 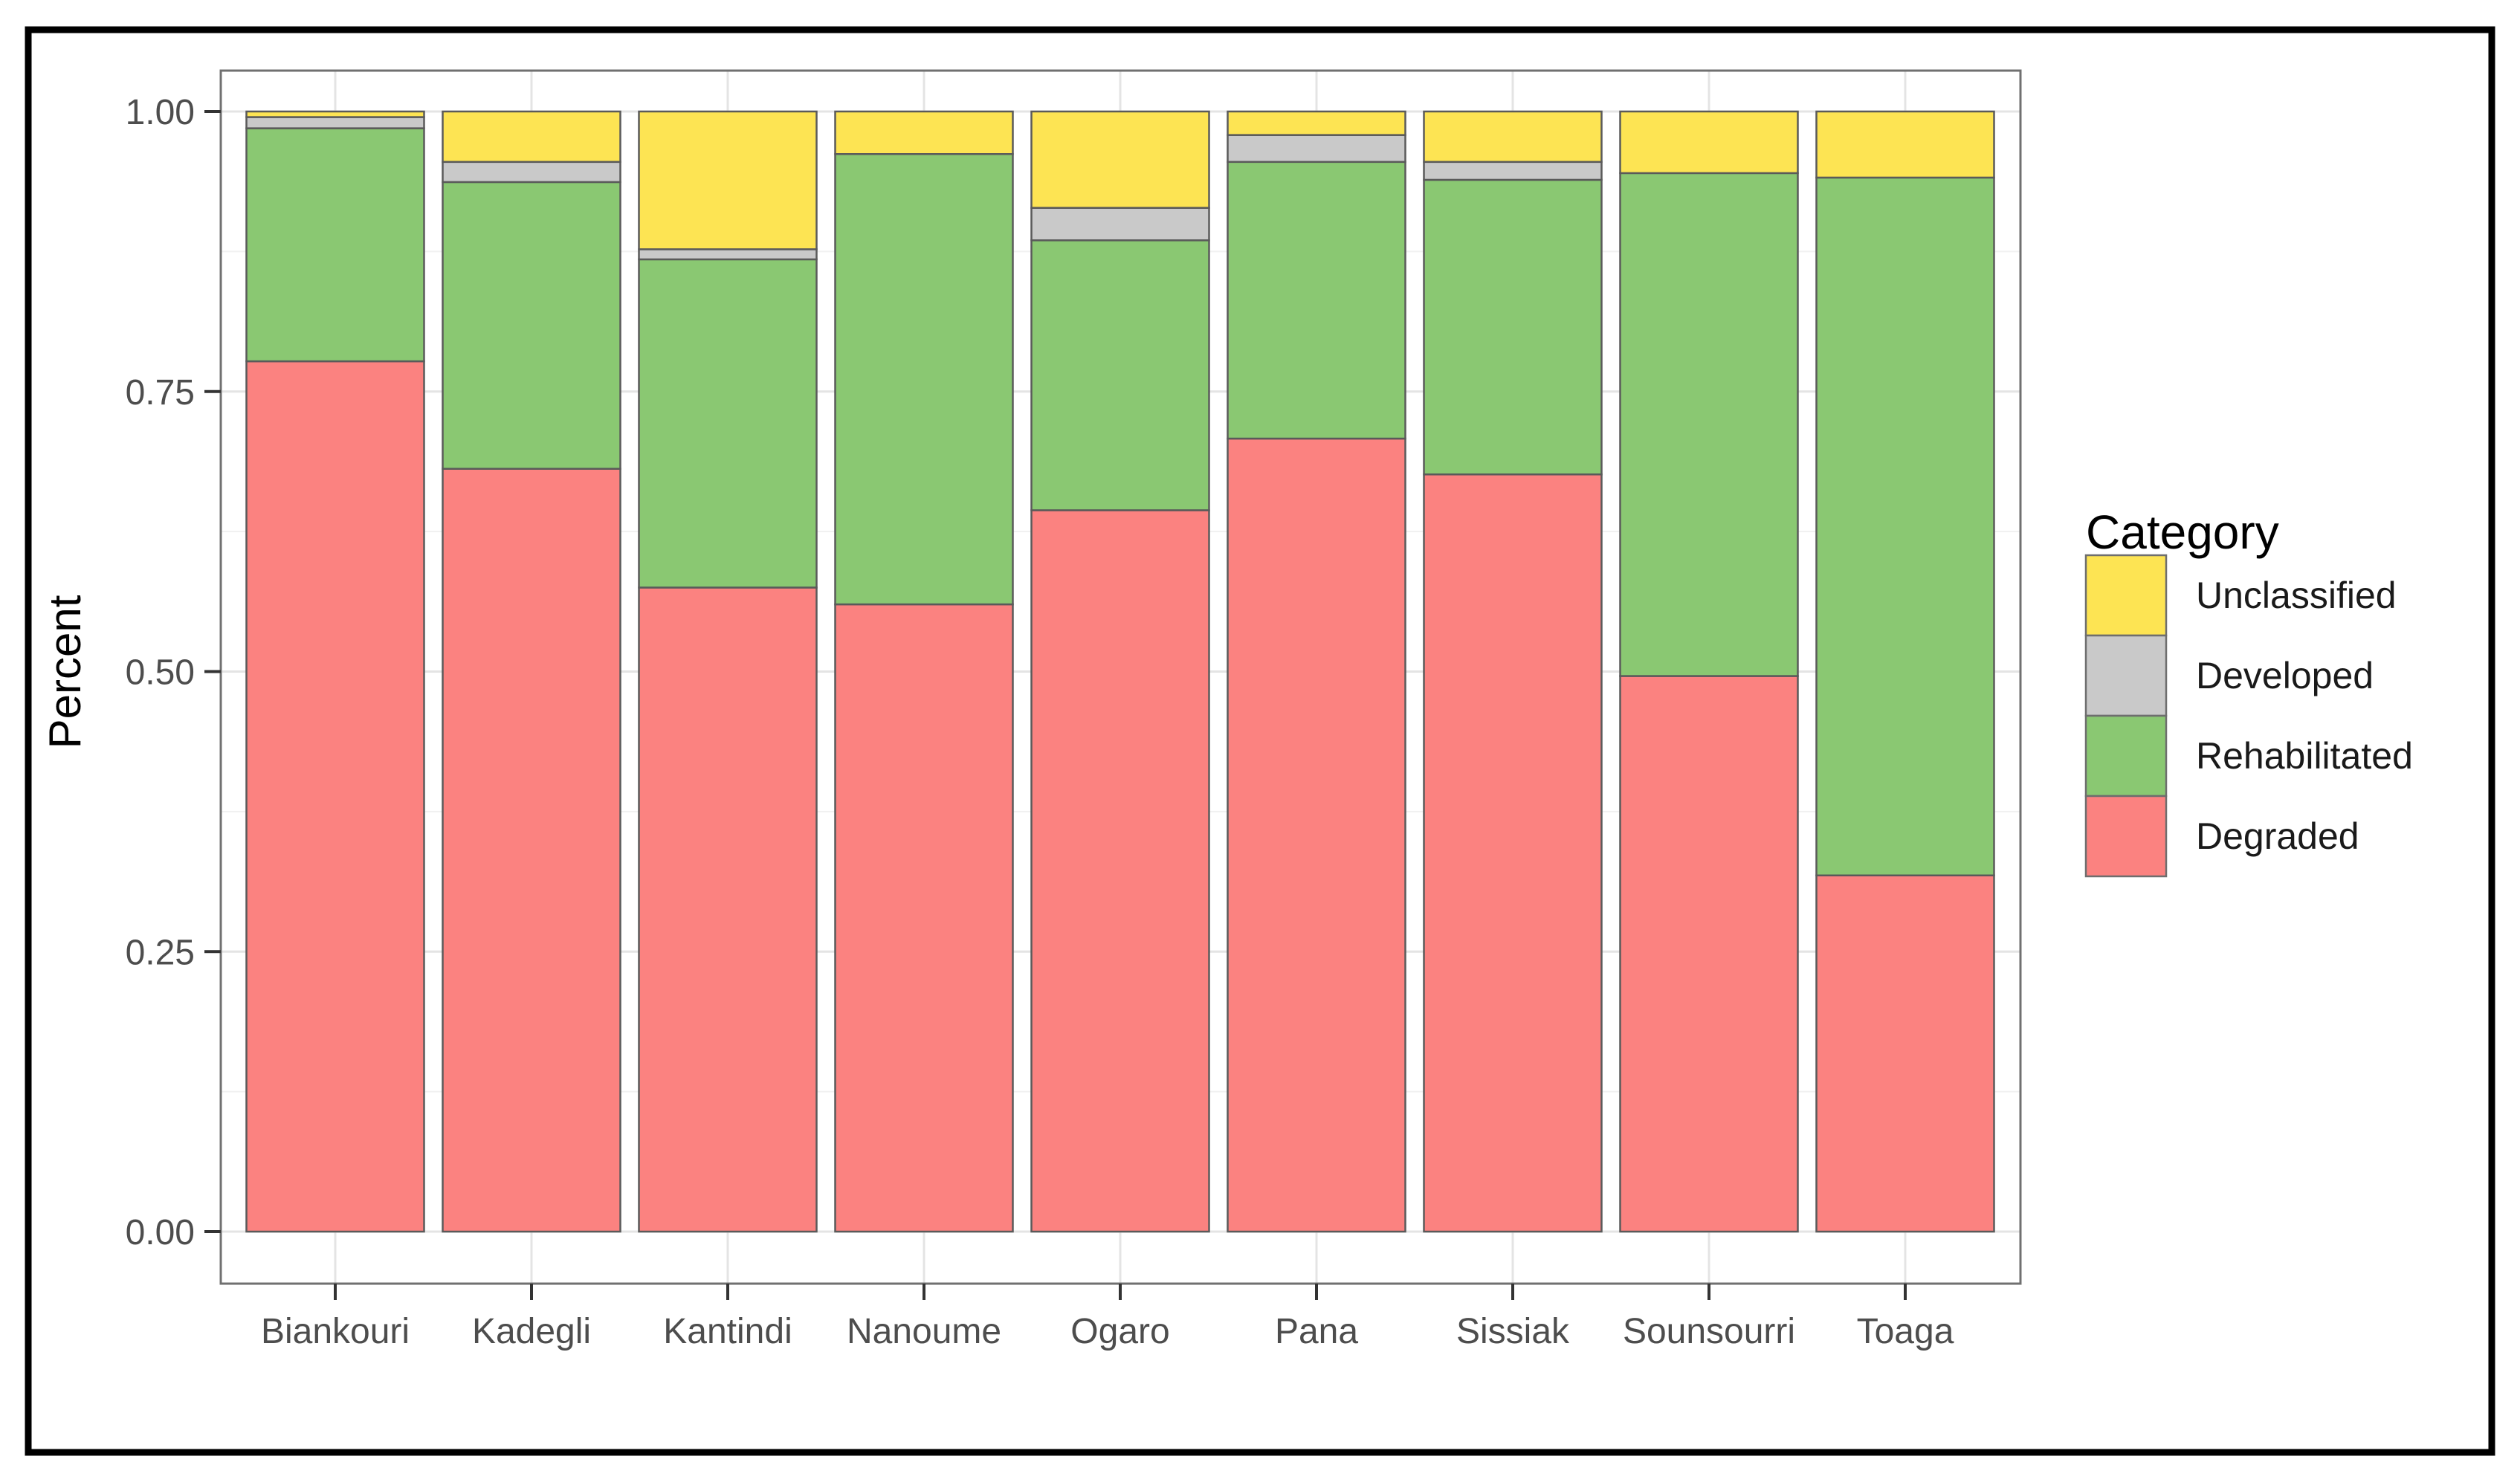 What do you see at coordinates (532, 1331) in the screenshot?
I see `x-tick-label: Kadegli` at bounding box center [532, 1331].